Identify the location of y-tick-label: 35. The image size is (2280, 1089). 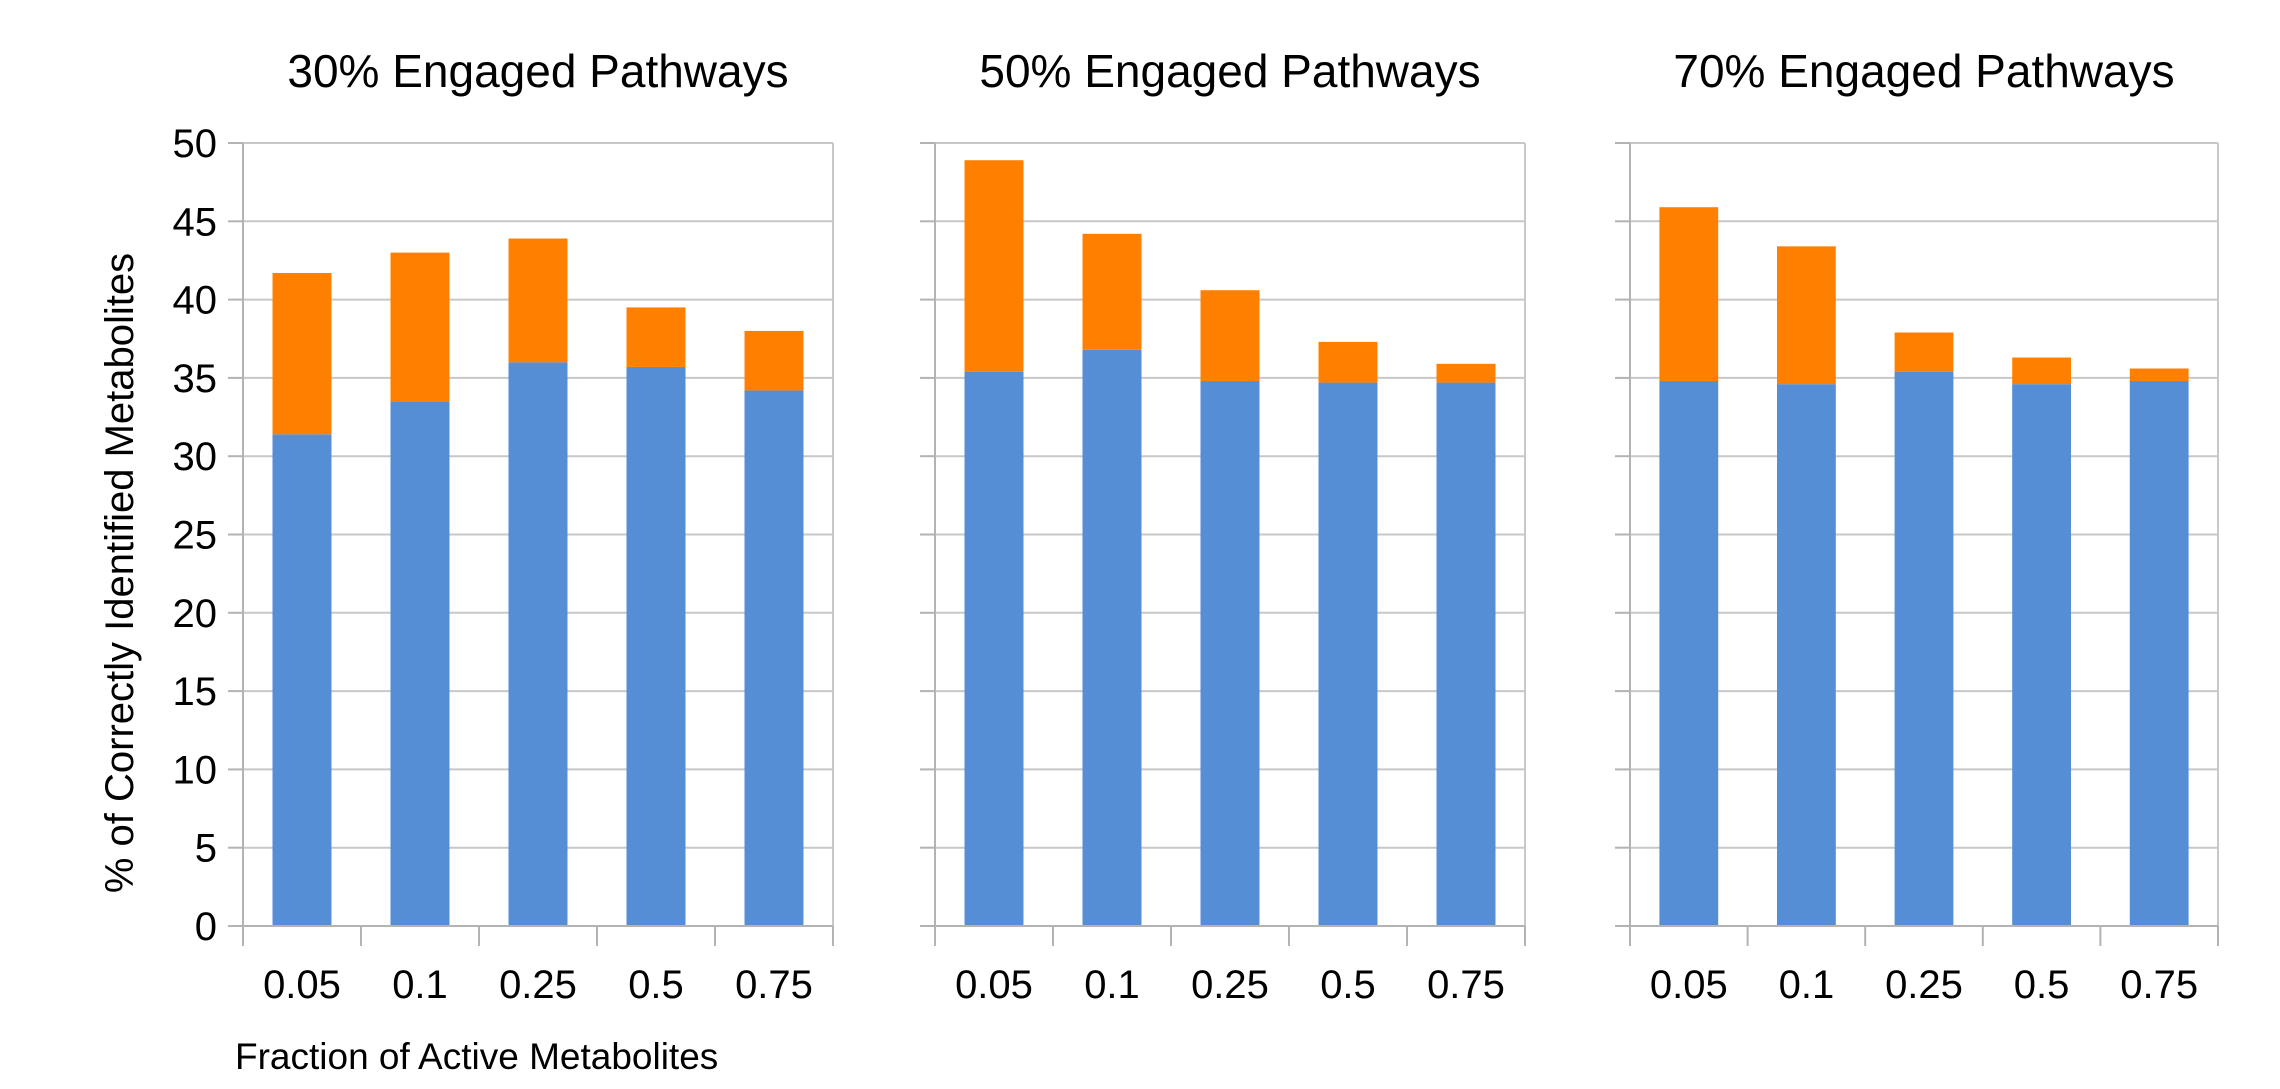
(195, 379).